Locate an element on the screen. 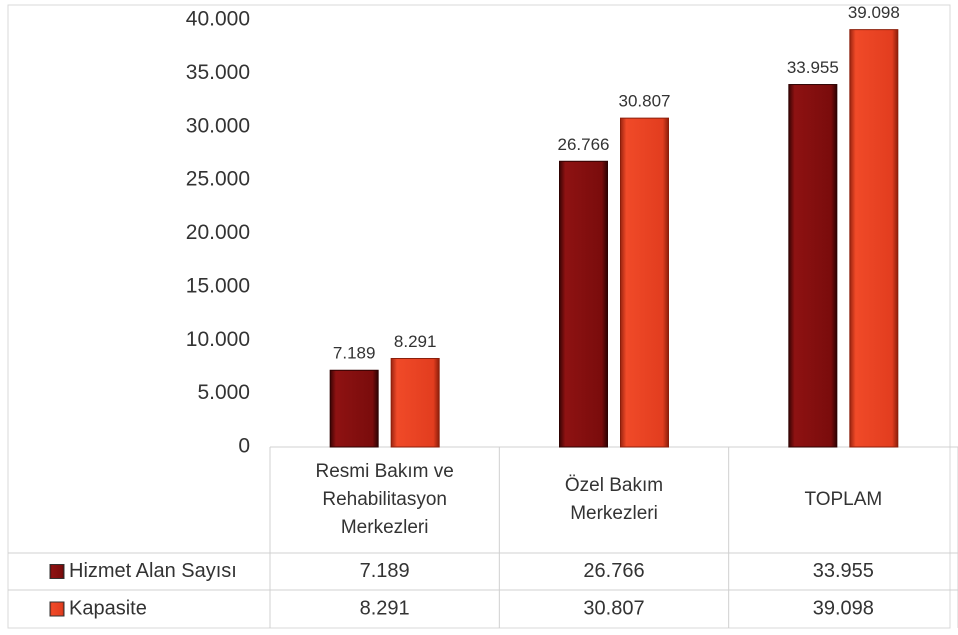 This screenshot has height=635, width=958. legend-label: Kapasite is located at coordinates (108, 608).